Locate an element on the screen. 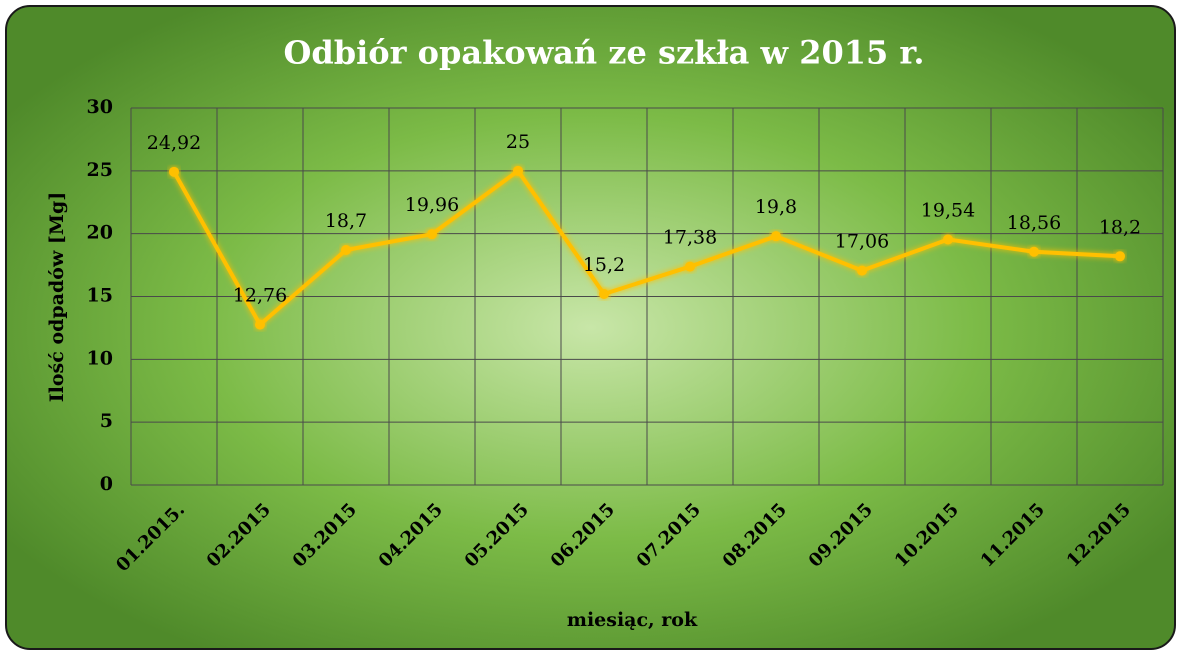 This screenshot has height=659, width=1181. data-label: 18,56 is located at coordinates (1034, 223).